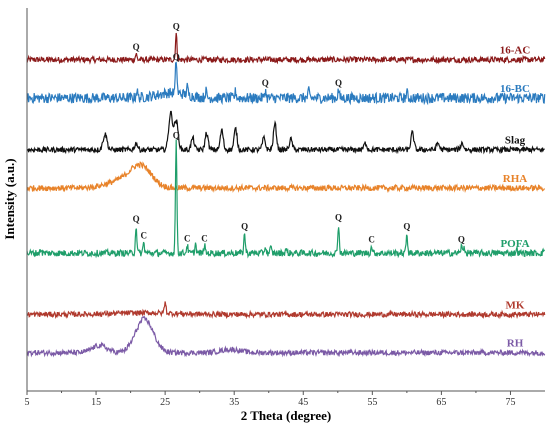 This screenshot has width=550, height=429. I want to click on series-label-16-bc: 16-BC, so click(515, 89).